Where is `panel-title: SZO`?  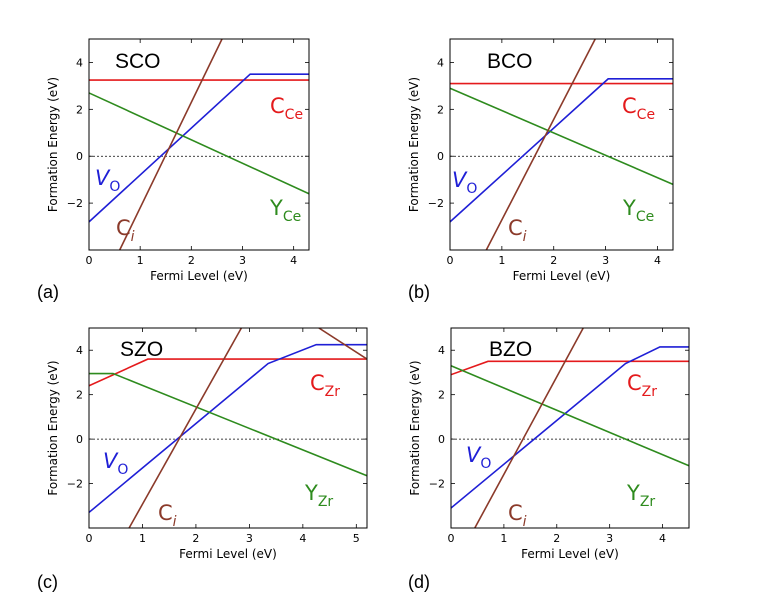
panel-title: SZO is located at coordinates (141, 349).